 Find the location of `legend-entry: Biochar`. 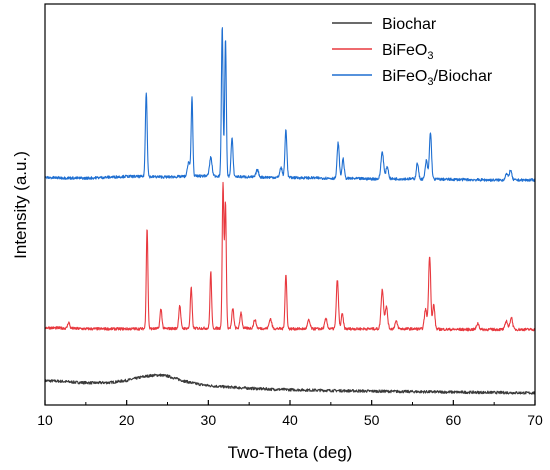

legend-entry: Biochar is located at coordinates (409, 24).